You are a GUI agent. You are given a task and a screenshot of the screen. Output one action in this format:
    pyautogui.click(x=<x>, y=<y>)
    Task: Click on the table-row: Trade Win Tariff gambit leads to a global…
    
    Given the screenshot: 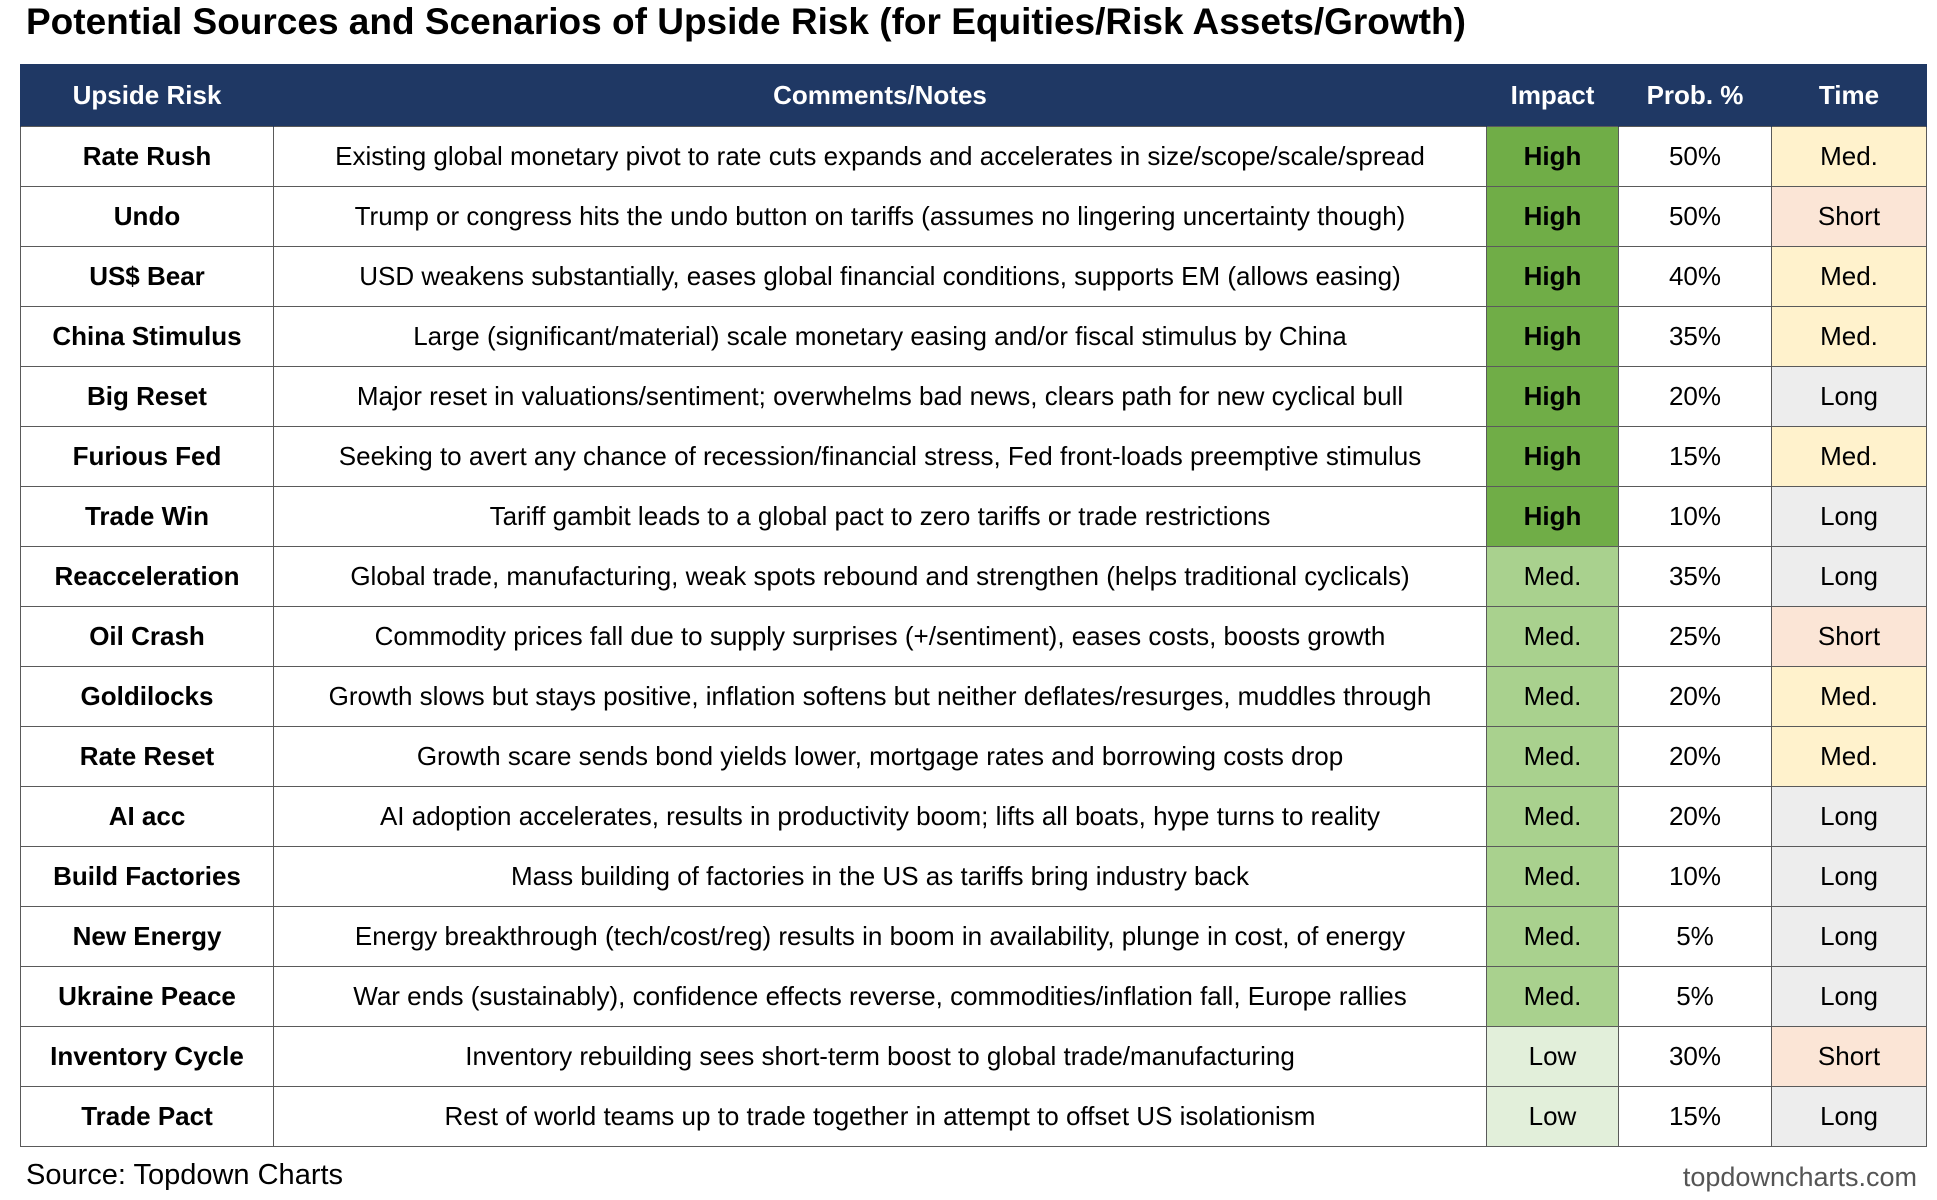 What is the action you would take?
    pyautogui.click(x=973, y=516)
    